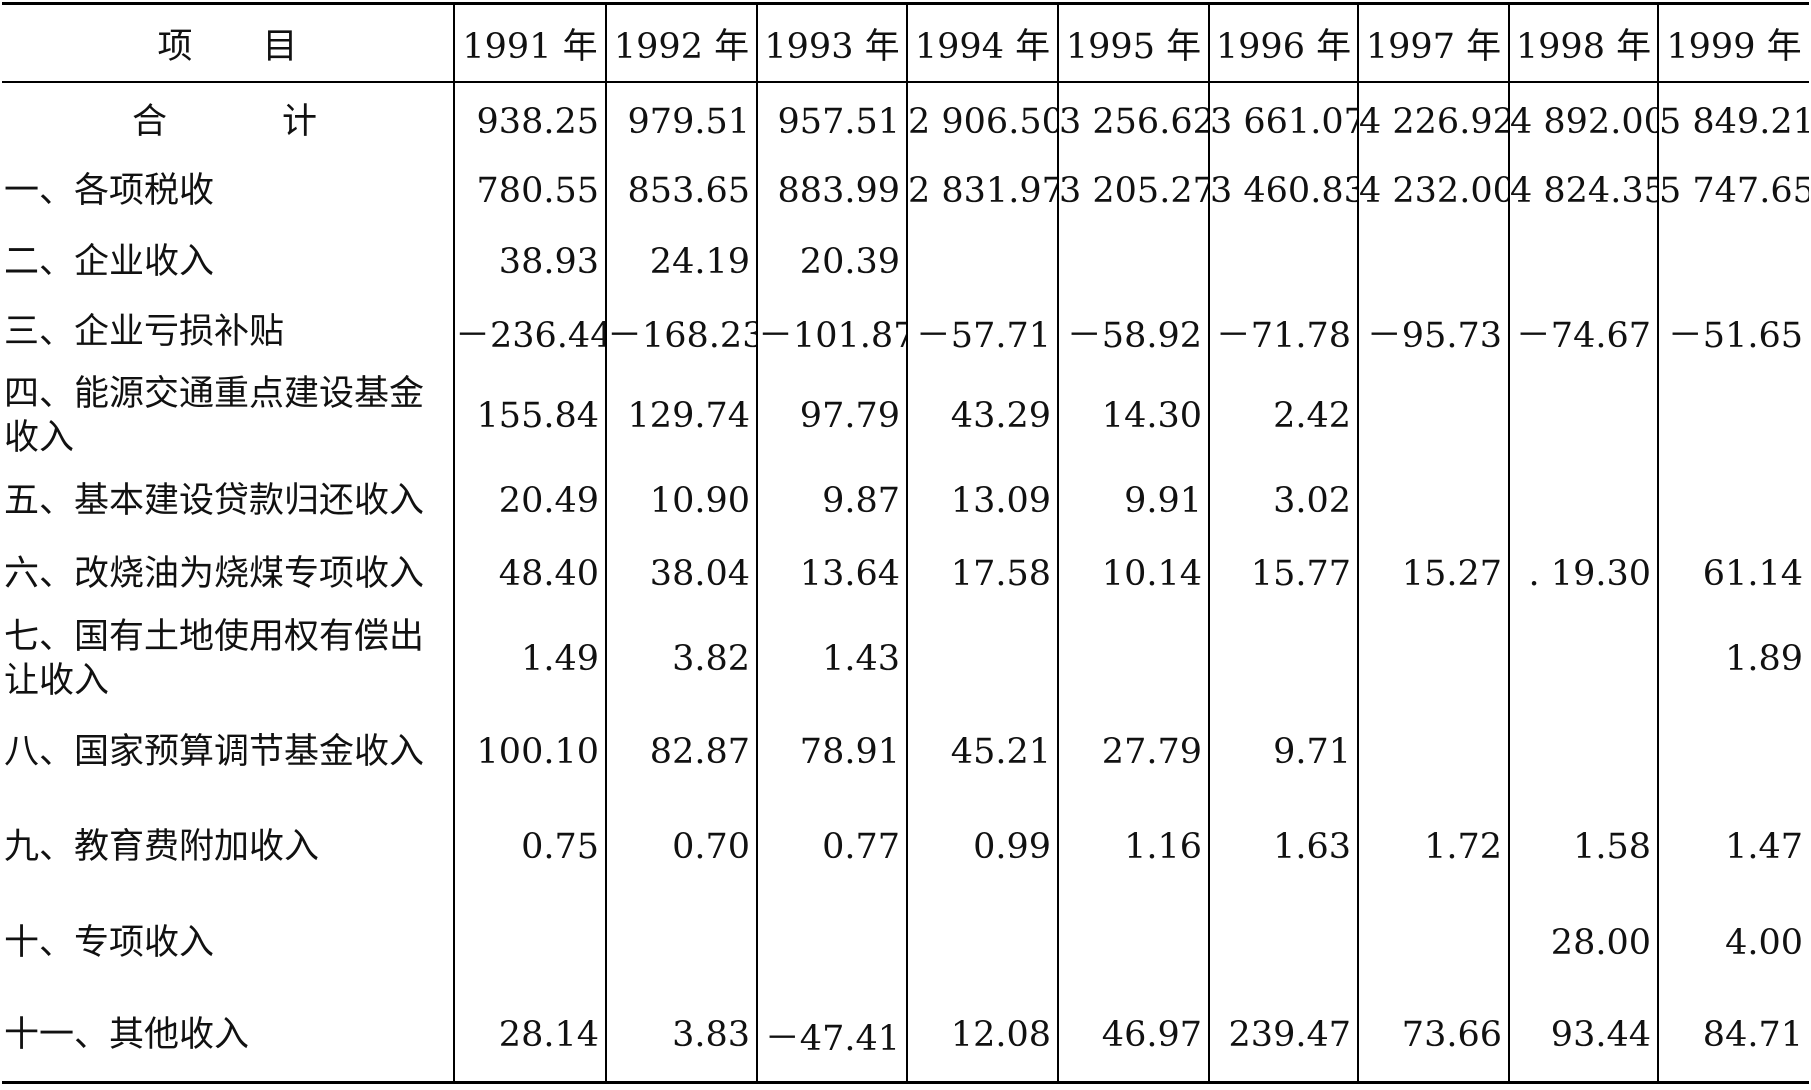 This screenshot has width=1811, height=1090. I want to click on value-cell: 38.04, so click(681, 574).